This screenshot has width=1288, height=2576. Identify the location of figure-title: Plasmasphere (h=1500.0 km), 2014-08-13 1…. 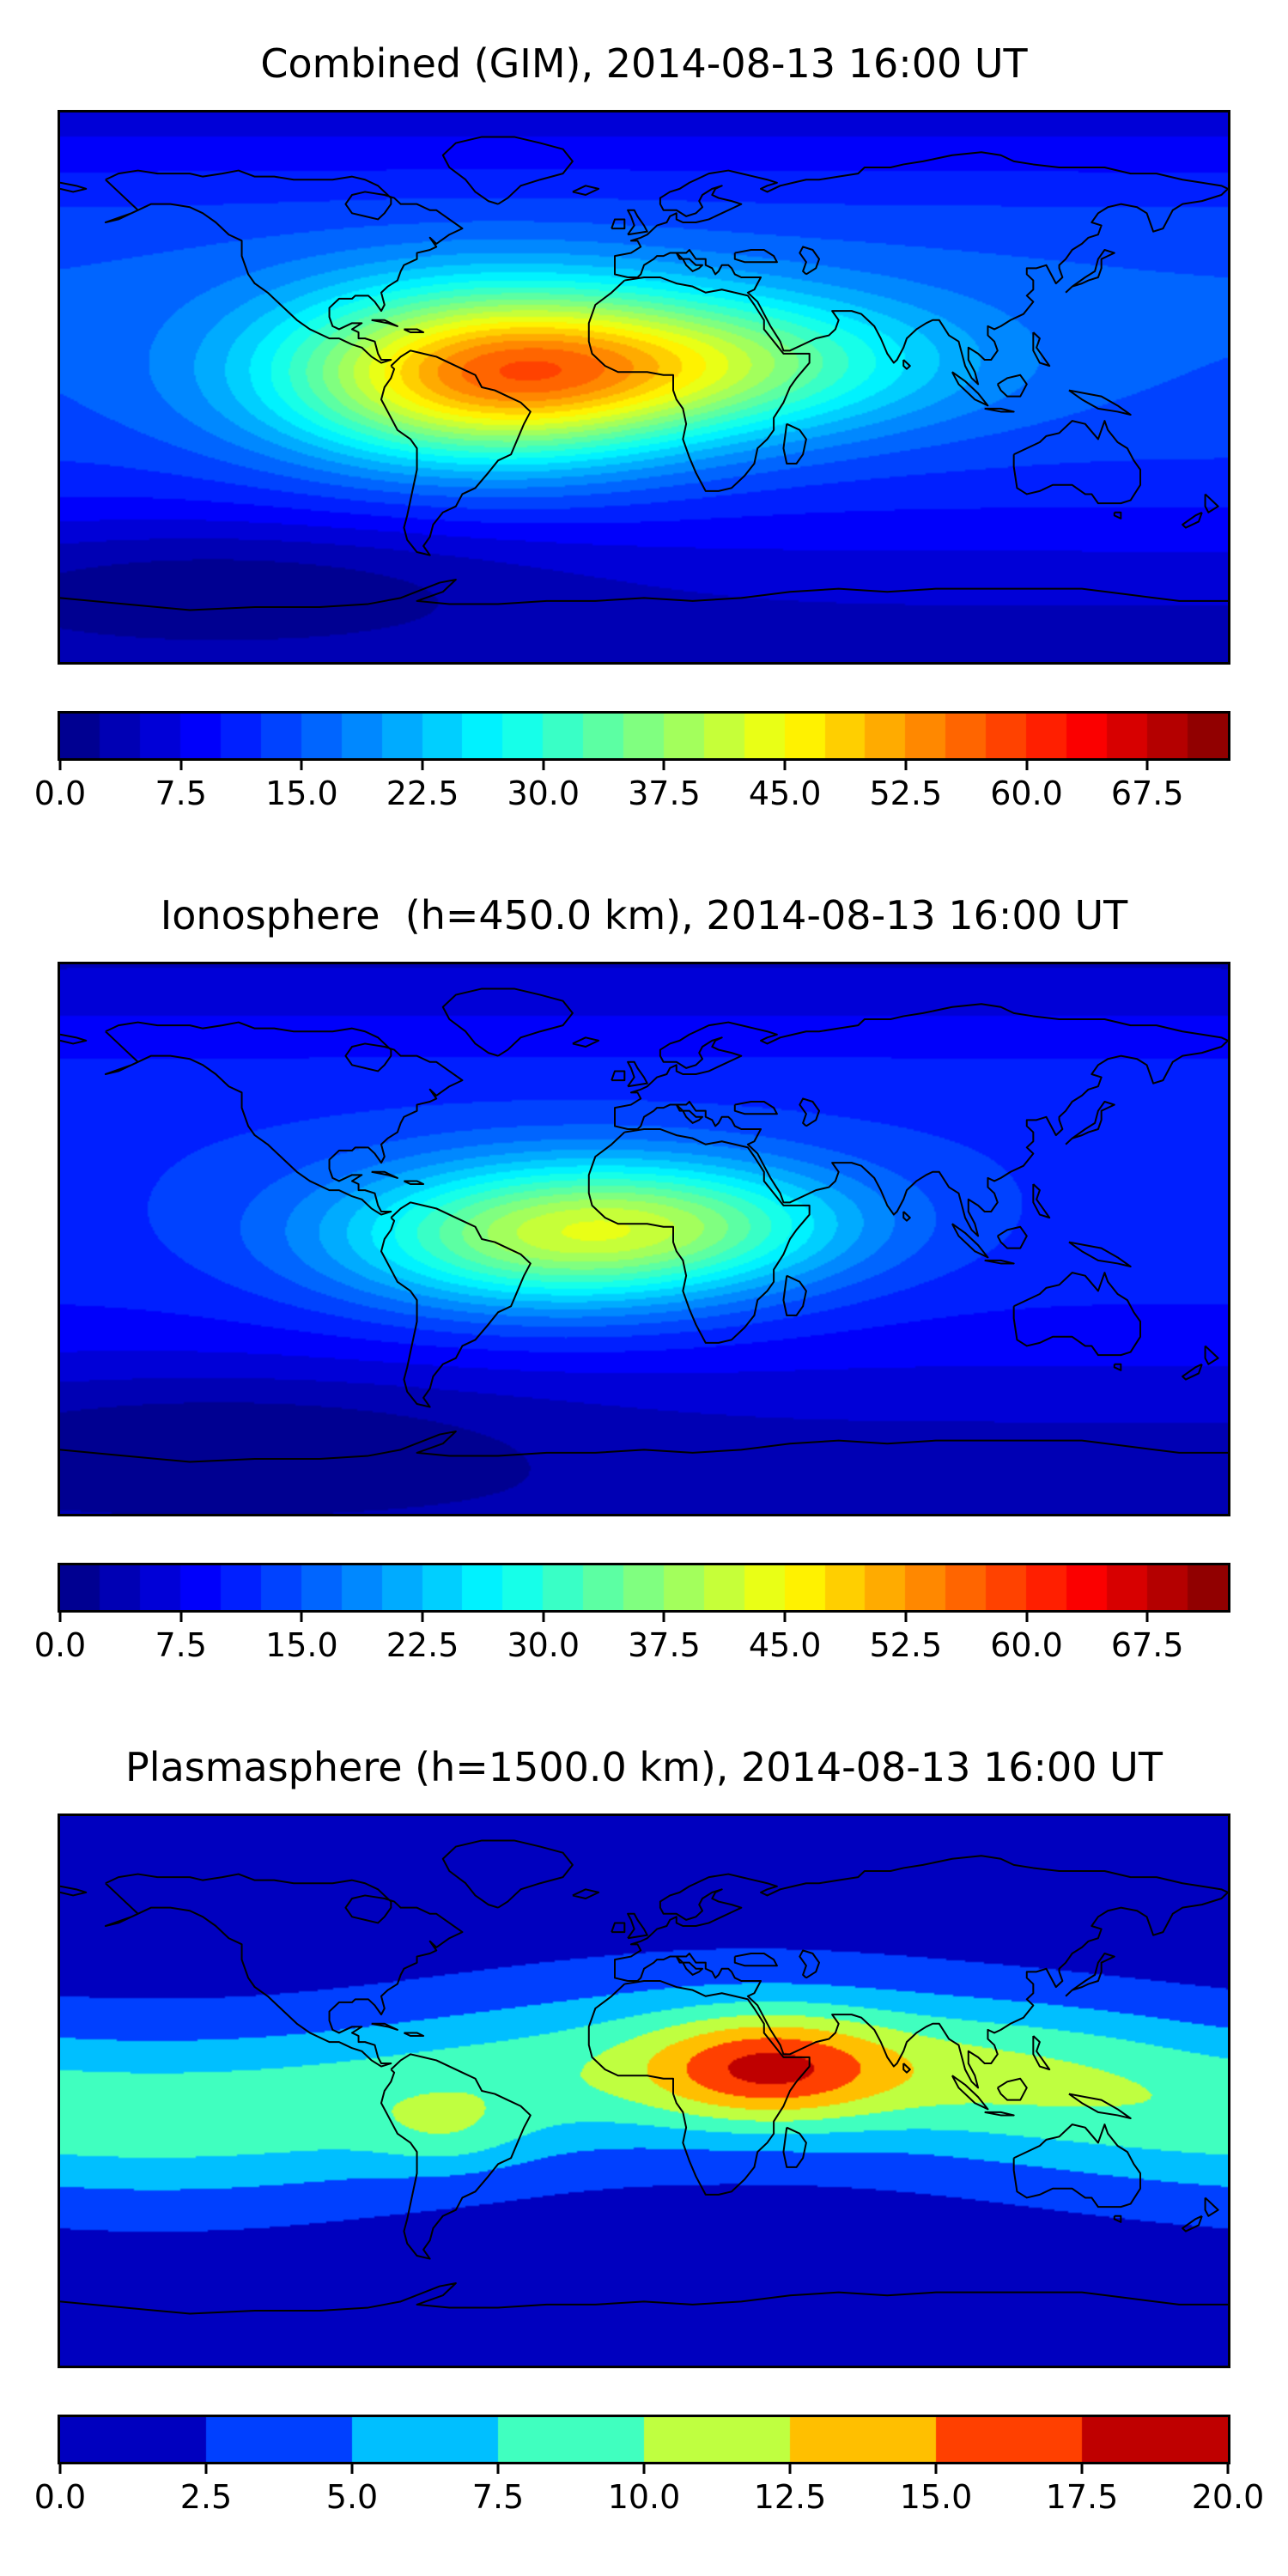
(644, 1767).